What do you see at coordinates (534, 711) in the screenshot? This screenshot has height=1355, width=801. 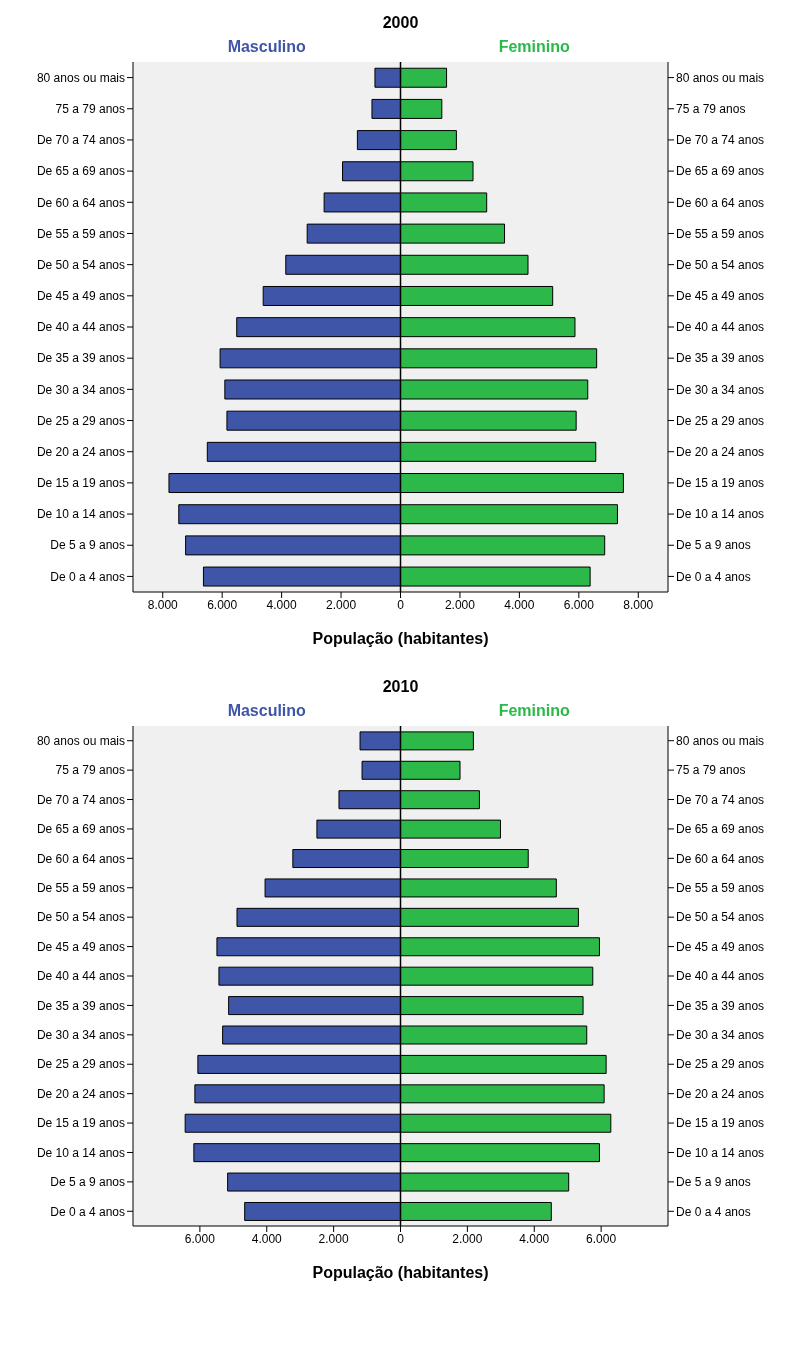 I see `series-label: Feminino` at bounding box center [534, 711].